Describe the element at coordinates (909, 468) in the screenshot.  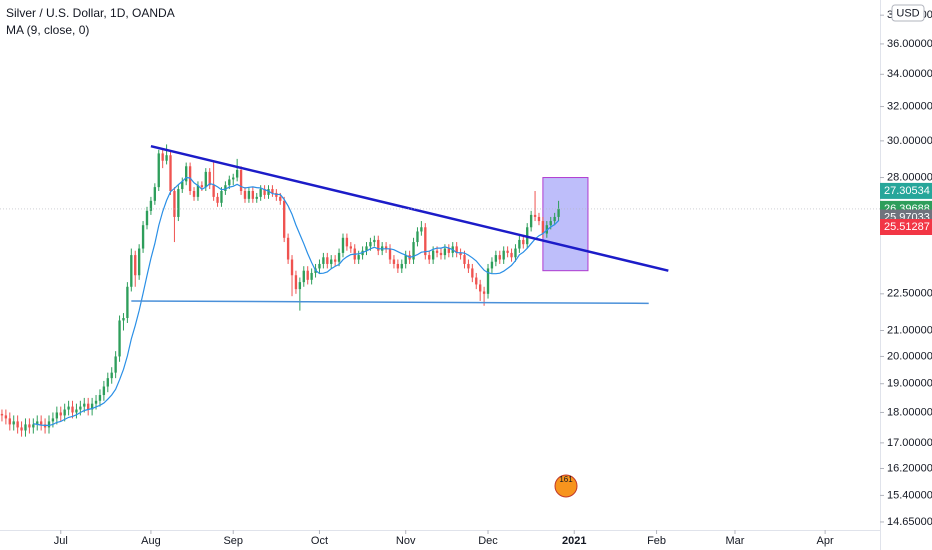
I see `y-tick-label: 16.20000` at that location.